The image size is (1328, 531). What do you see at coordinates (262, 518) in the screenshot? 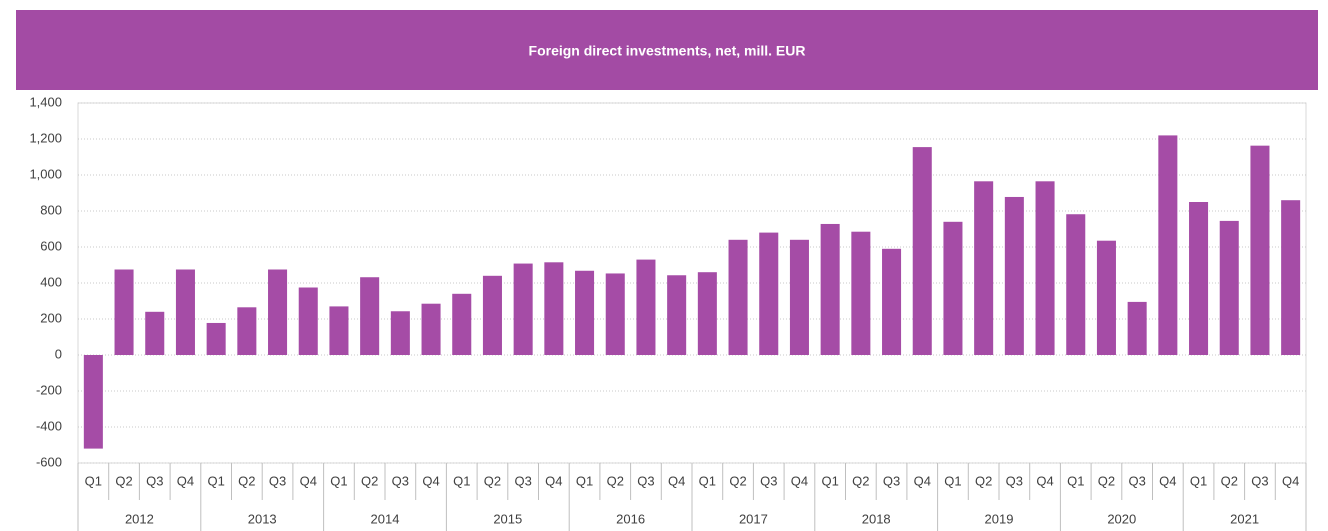
I see `x-group-label: 2013` at bounding box center [262, 518].